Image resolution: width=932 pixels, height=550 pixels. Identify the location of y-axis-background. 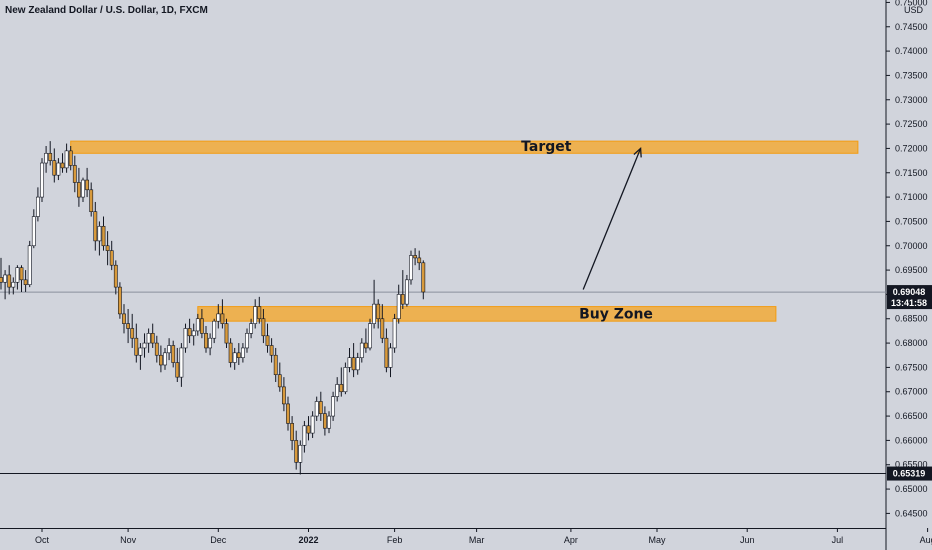
(909, 275).